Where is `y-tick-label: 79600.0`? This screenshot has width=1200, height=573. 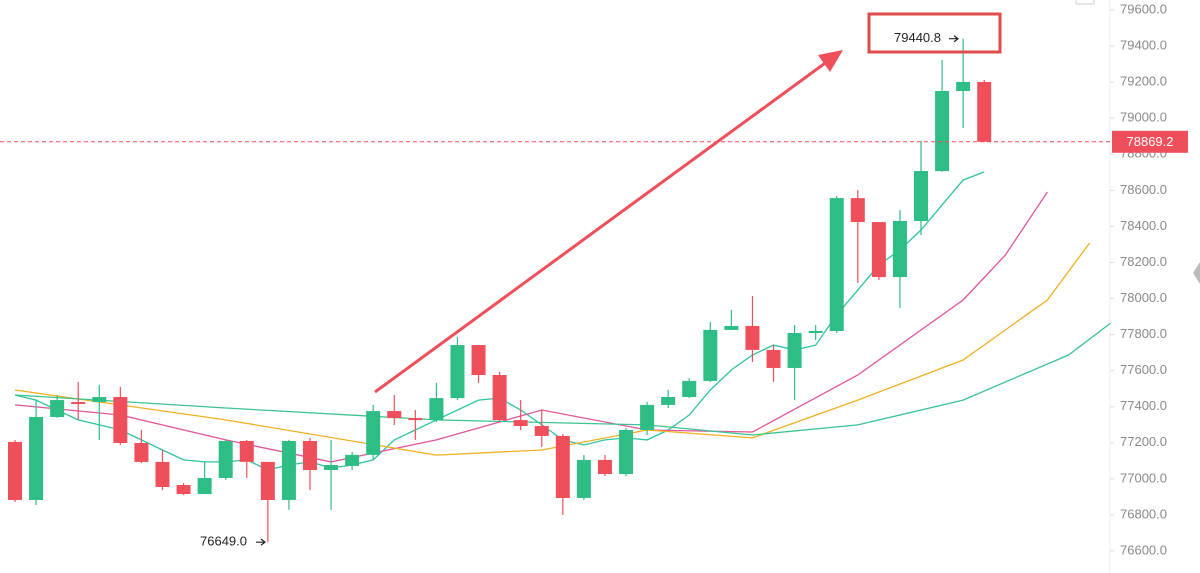 y-tick-label: 79600.0 is located at coordinates (1143, 8).